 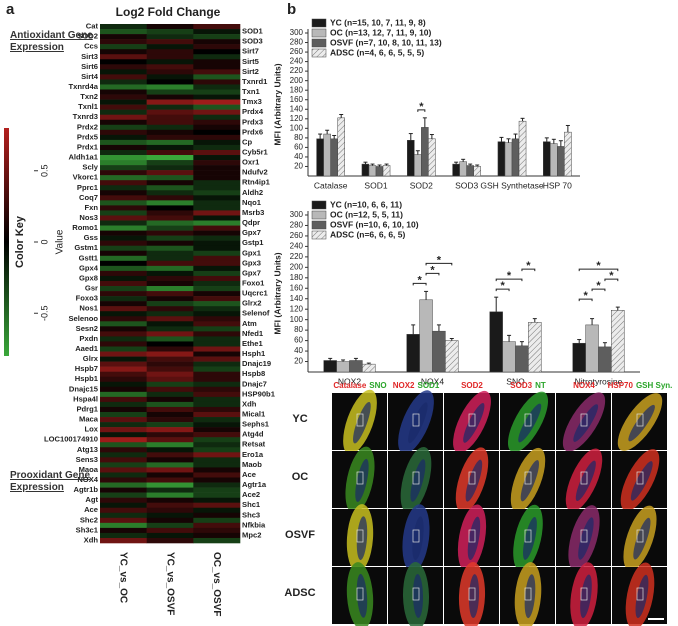 I want to click on row-label: Prdx6, so click(x=252, y=131).